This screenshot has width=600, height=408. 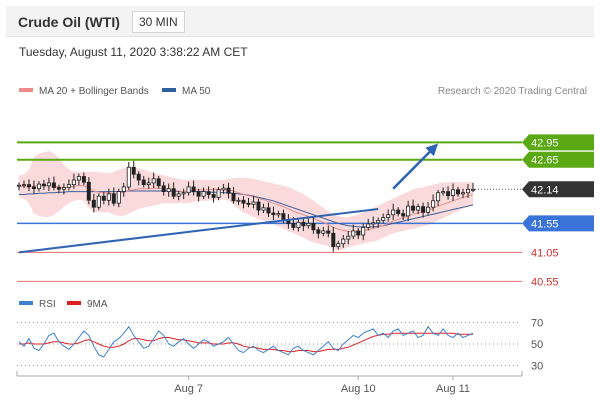 I want to click on level-value-42.65: 42.65, so click(x=545, y=161).